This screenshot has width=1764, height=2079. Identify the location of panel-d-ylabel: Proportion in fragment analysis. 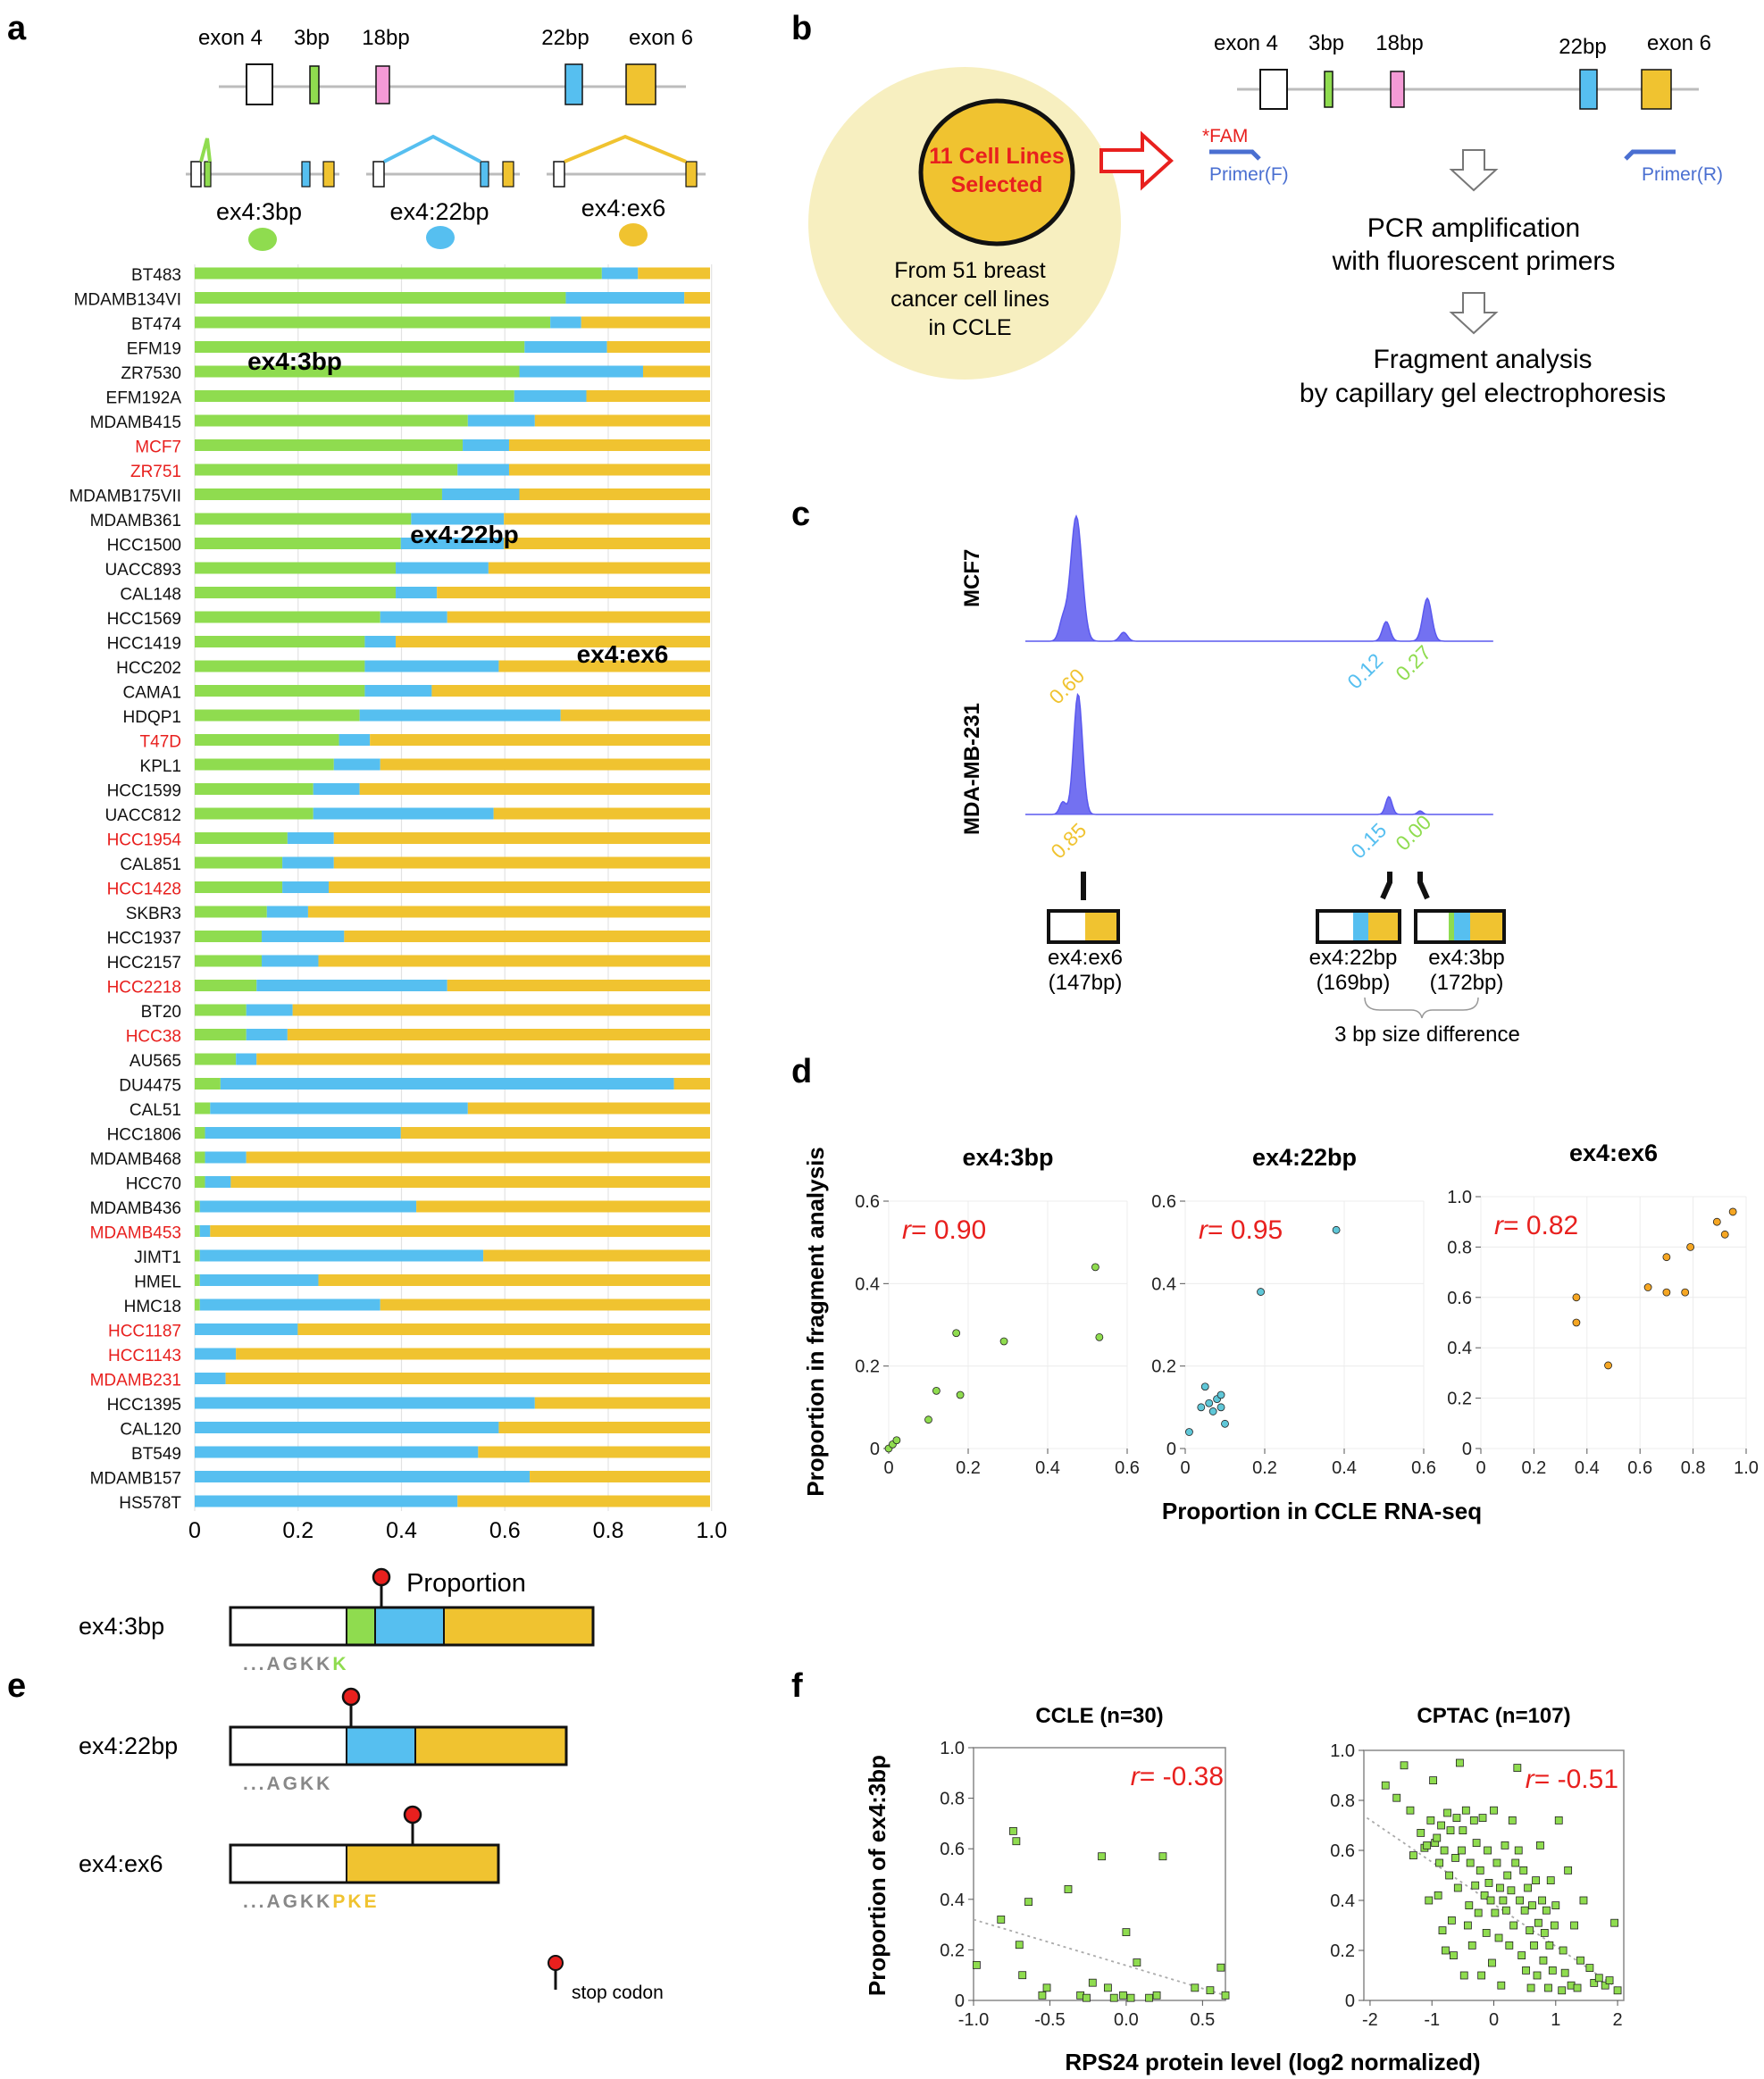
(815, 1322).